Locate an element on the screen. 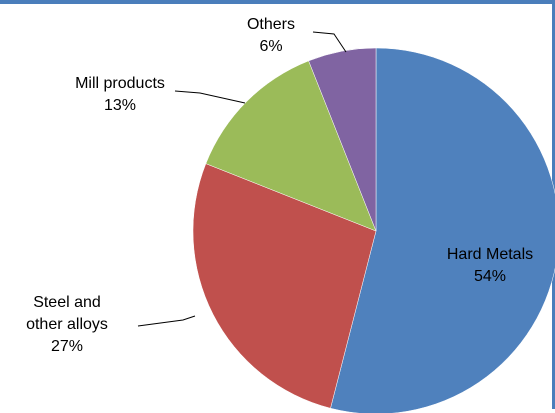 The height and width of the screenshot is (413, 555). pie-slice-mill-products is located at coordinates (291, 146).